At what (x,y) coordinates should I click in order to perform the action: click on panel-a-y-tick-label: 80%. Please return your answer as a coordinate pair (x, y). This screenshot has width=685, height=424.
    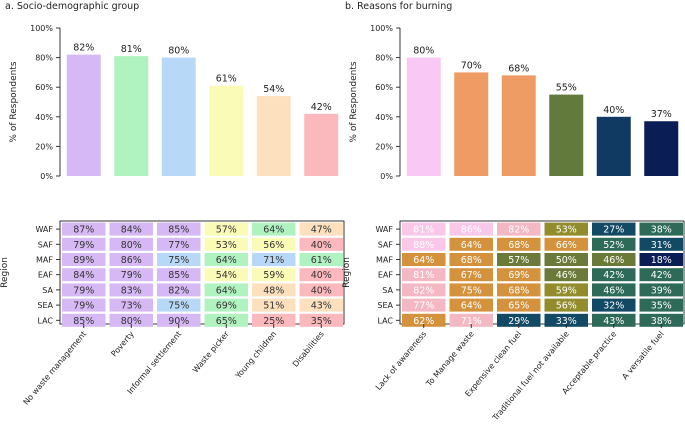
    Looking at the image, I should click on (44, 58).